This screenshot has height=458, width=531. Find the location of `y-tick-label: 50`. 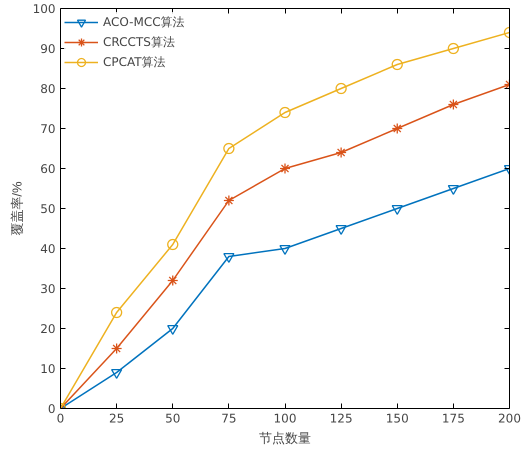

y-tick-label: 50 is located at coordinates (48, 209).